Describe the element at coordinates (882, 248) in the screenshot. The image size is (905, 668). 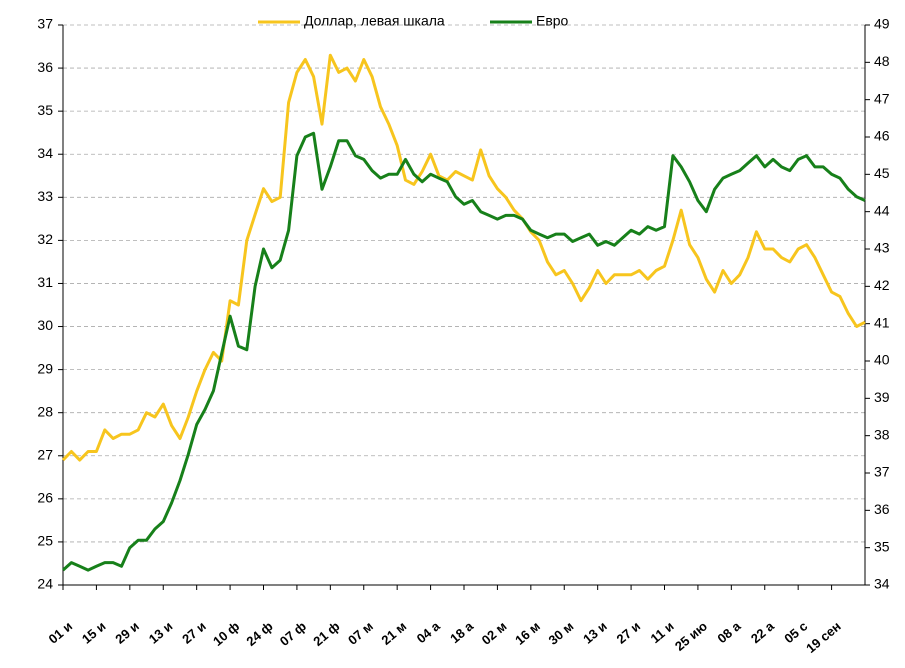
I see `y2-tick-label: 43` at that location.